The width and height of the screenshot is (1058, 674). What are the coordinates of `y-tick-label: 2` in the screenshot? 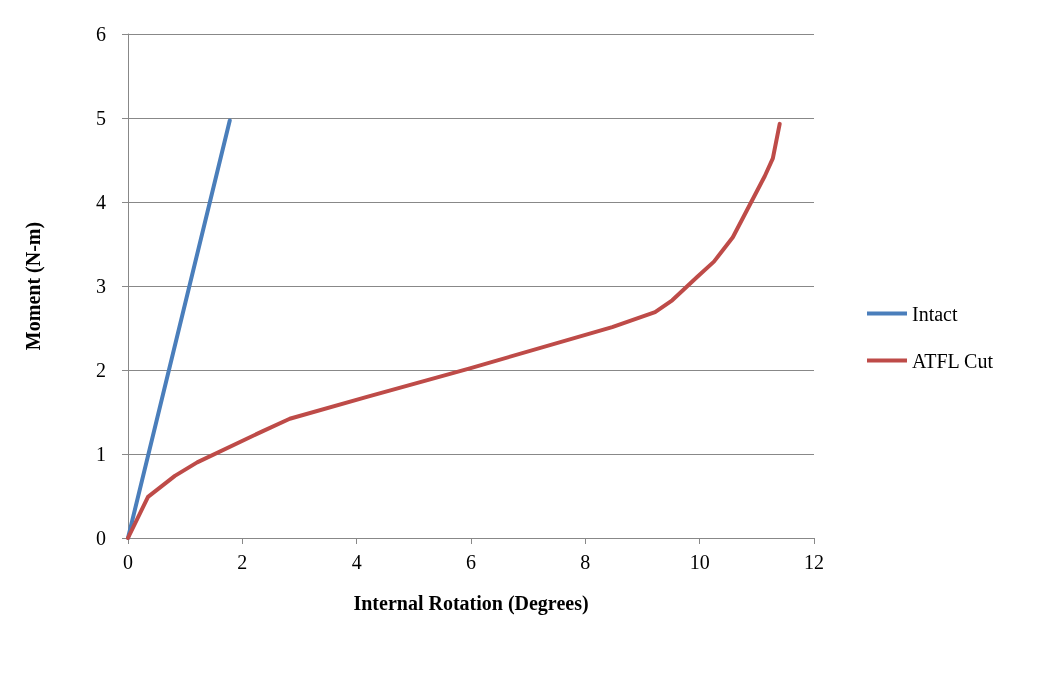 It's located at (101, 370).